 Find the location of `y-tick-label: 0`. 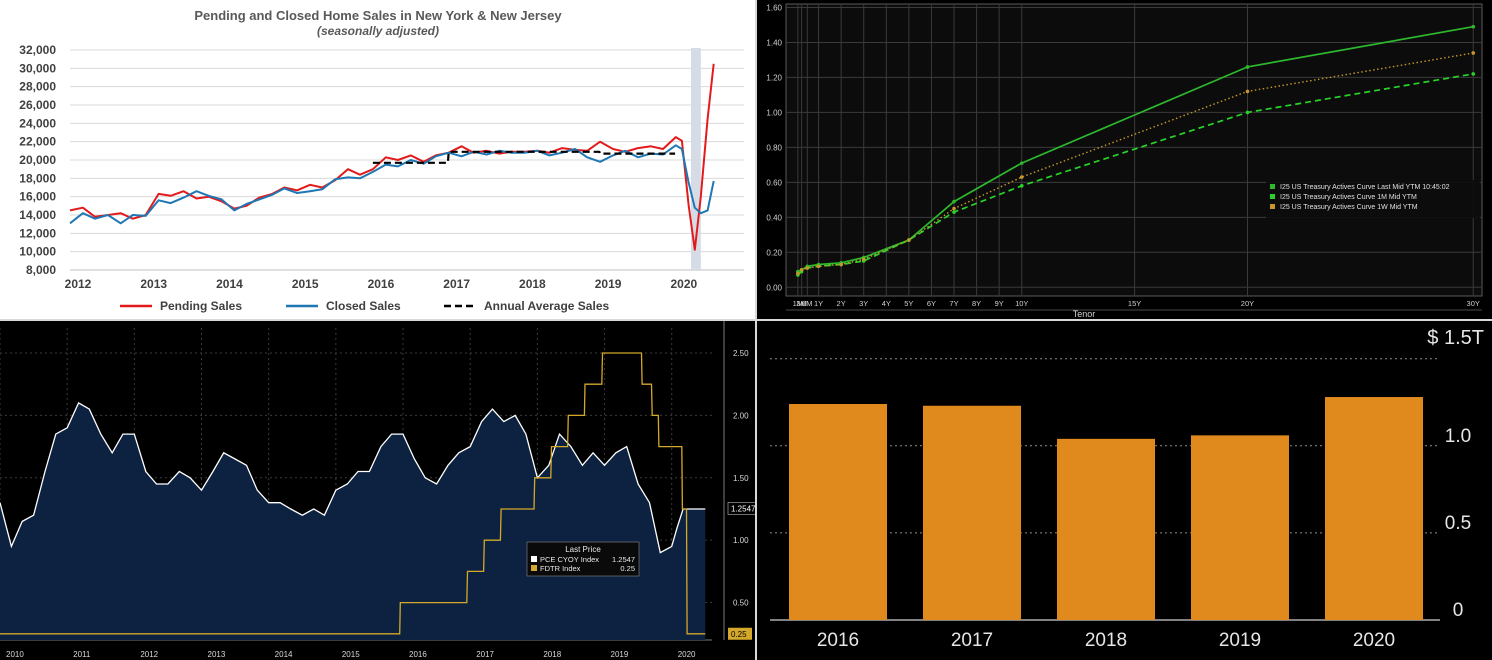

y-tick-label: 0 is located at coordinates (1458, 610).